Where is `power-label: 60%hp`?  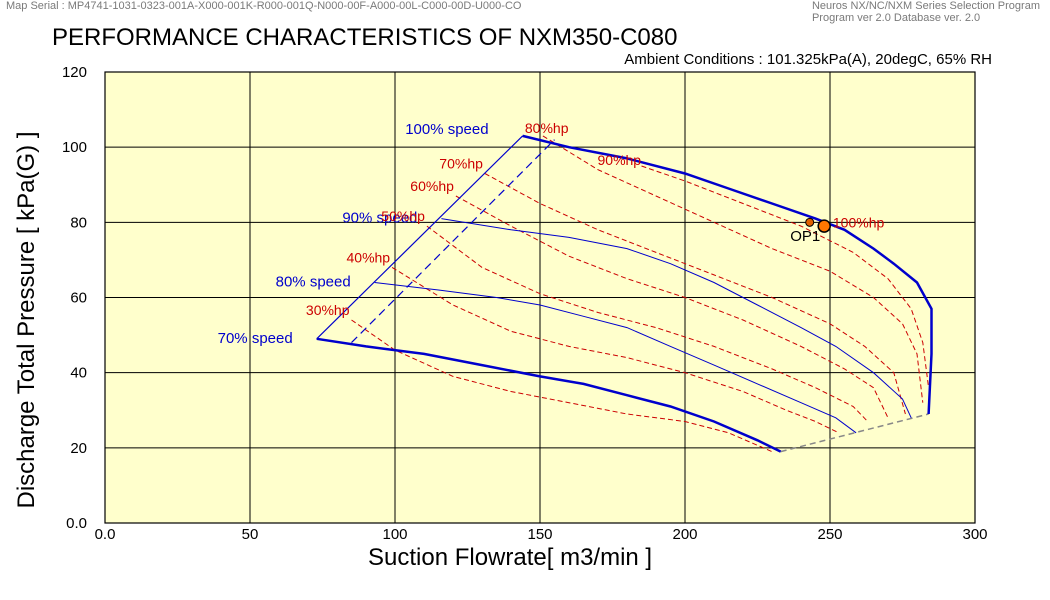
power-label: 60%hp is located at coordinates (432, 186).